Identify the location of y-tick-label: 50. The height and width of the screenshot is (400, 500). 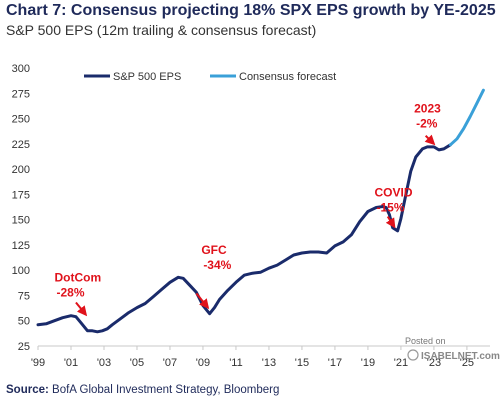
(24, 322).